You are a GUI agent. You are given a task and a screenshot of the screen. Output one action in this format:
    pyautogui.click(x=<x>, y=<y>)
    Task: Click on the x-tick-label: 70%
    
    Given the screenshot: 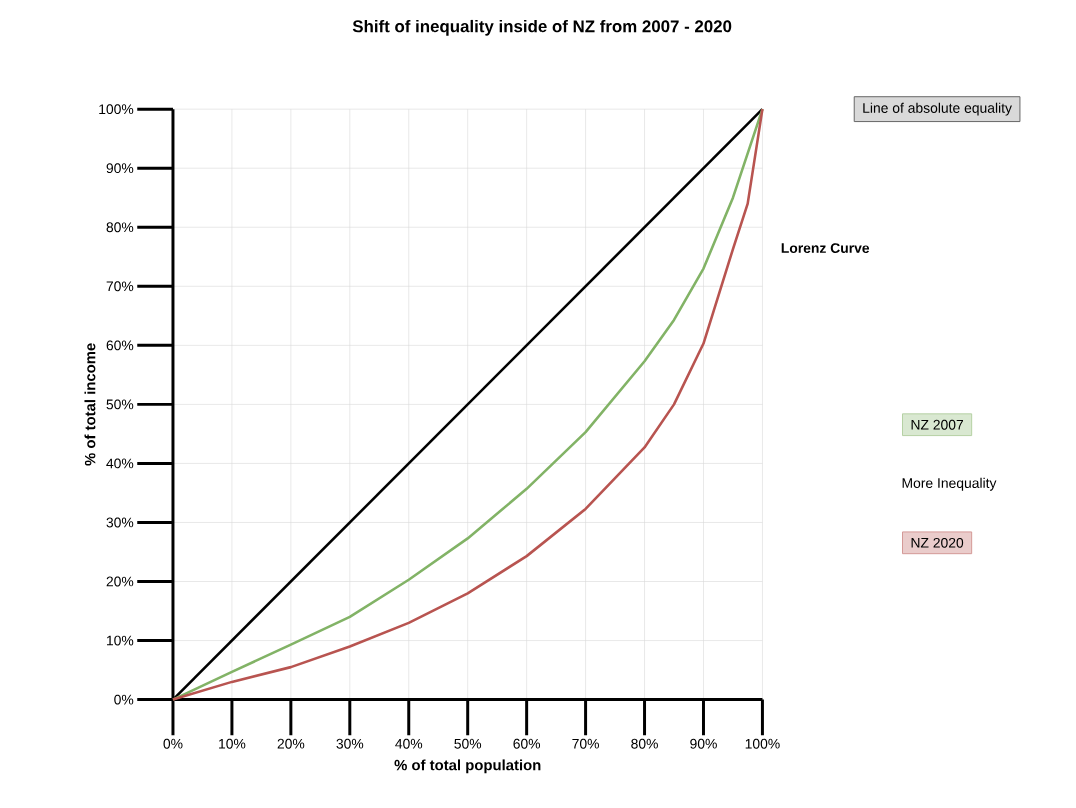 What is the action you would take?
    pyautogui.click(x=585, y=743)
    